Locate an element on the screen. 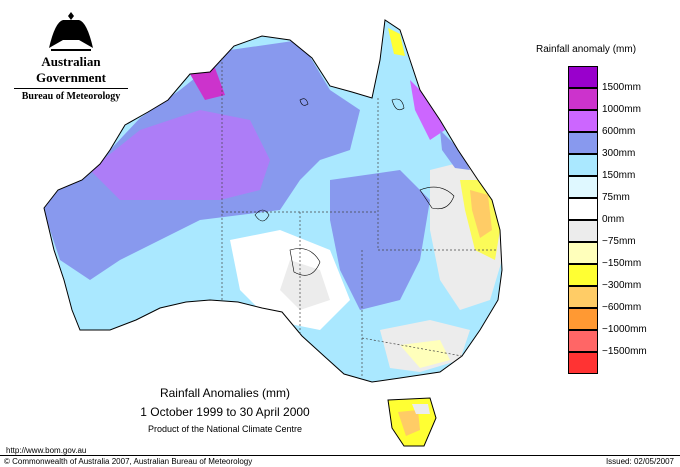 This screenshot has width=680, height=467. legend-label: −300mm is located at coordinates (622, 285).